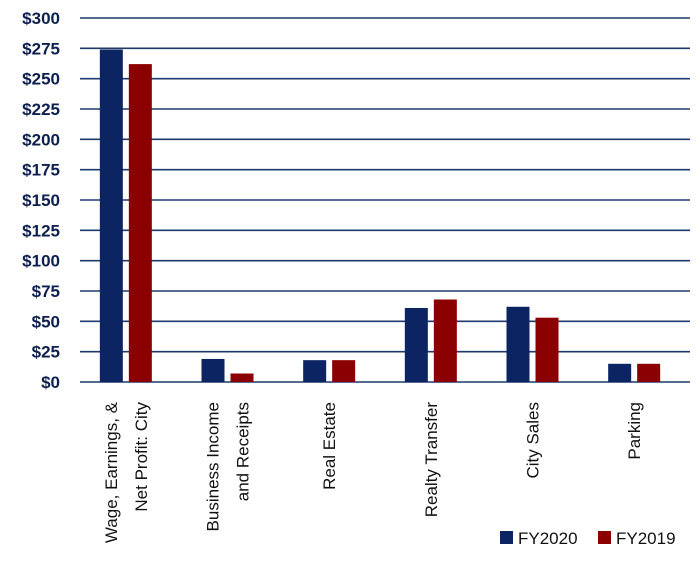 This screenshot has width=697, height=569. I want to click on x-tick-label: City Sales, so click(533, 440).